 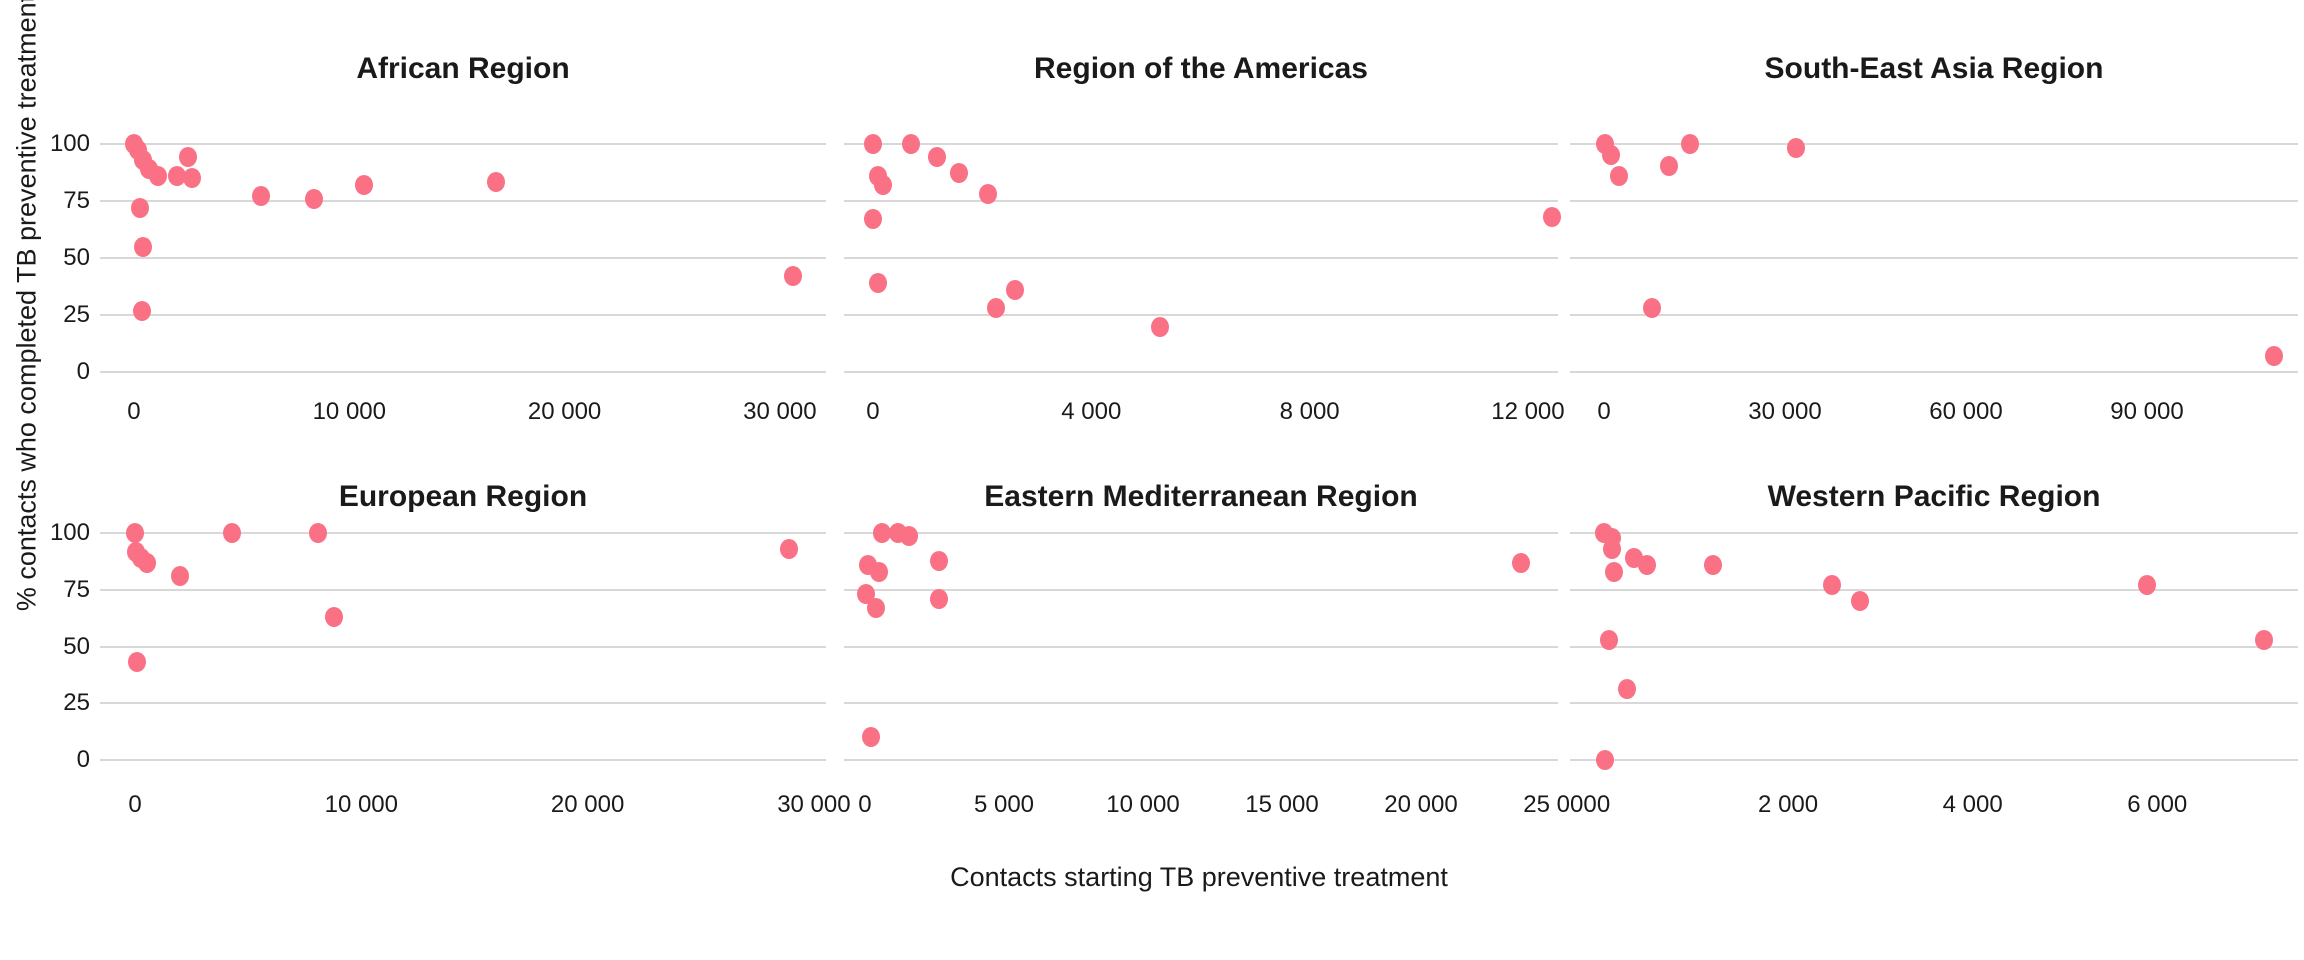 What do you see at coordinates (564, 411) in the screenshot?
I see `x-tick-label: 20 000` at bounding box center [564, 411].